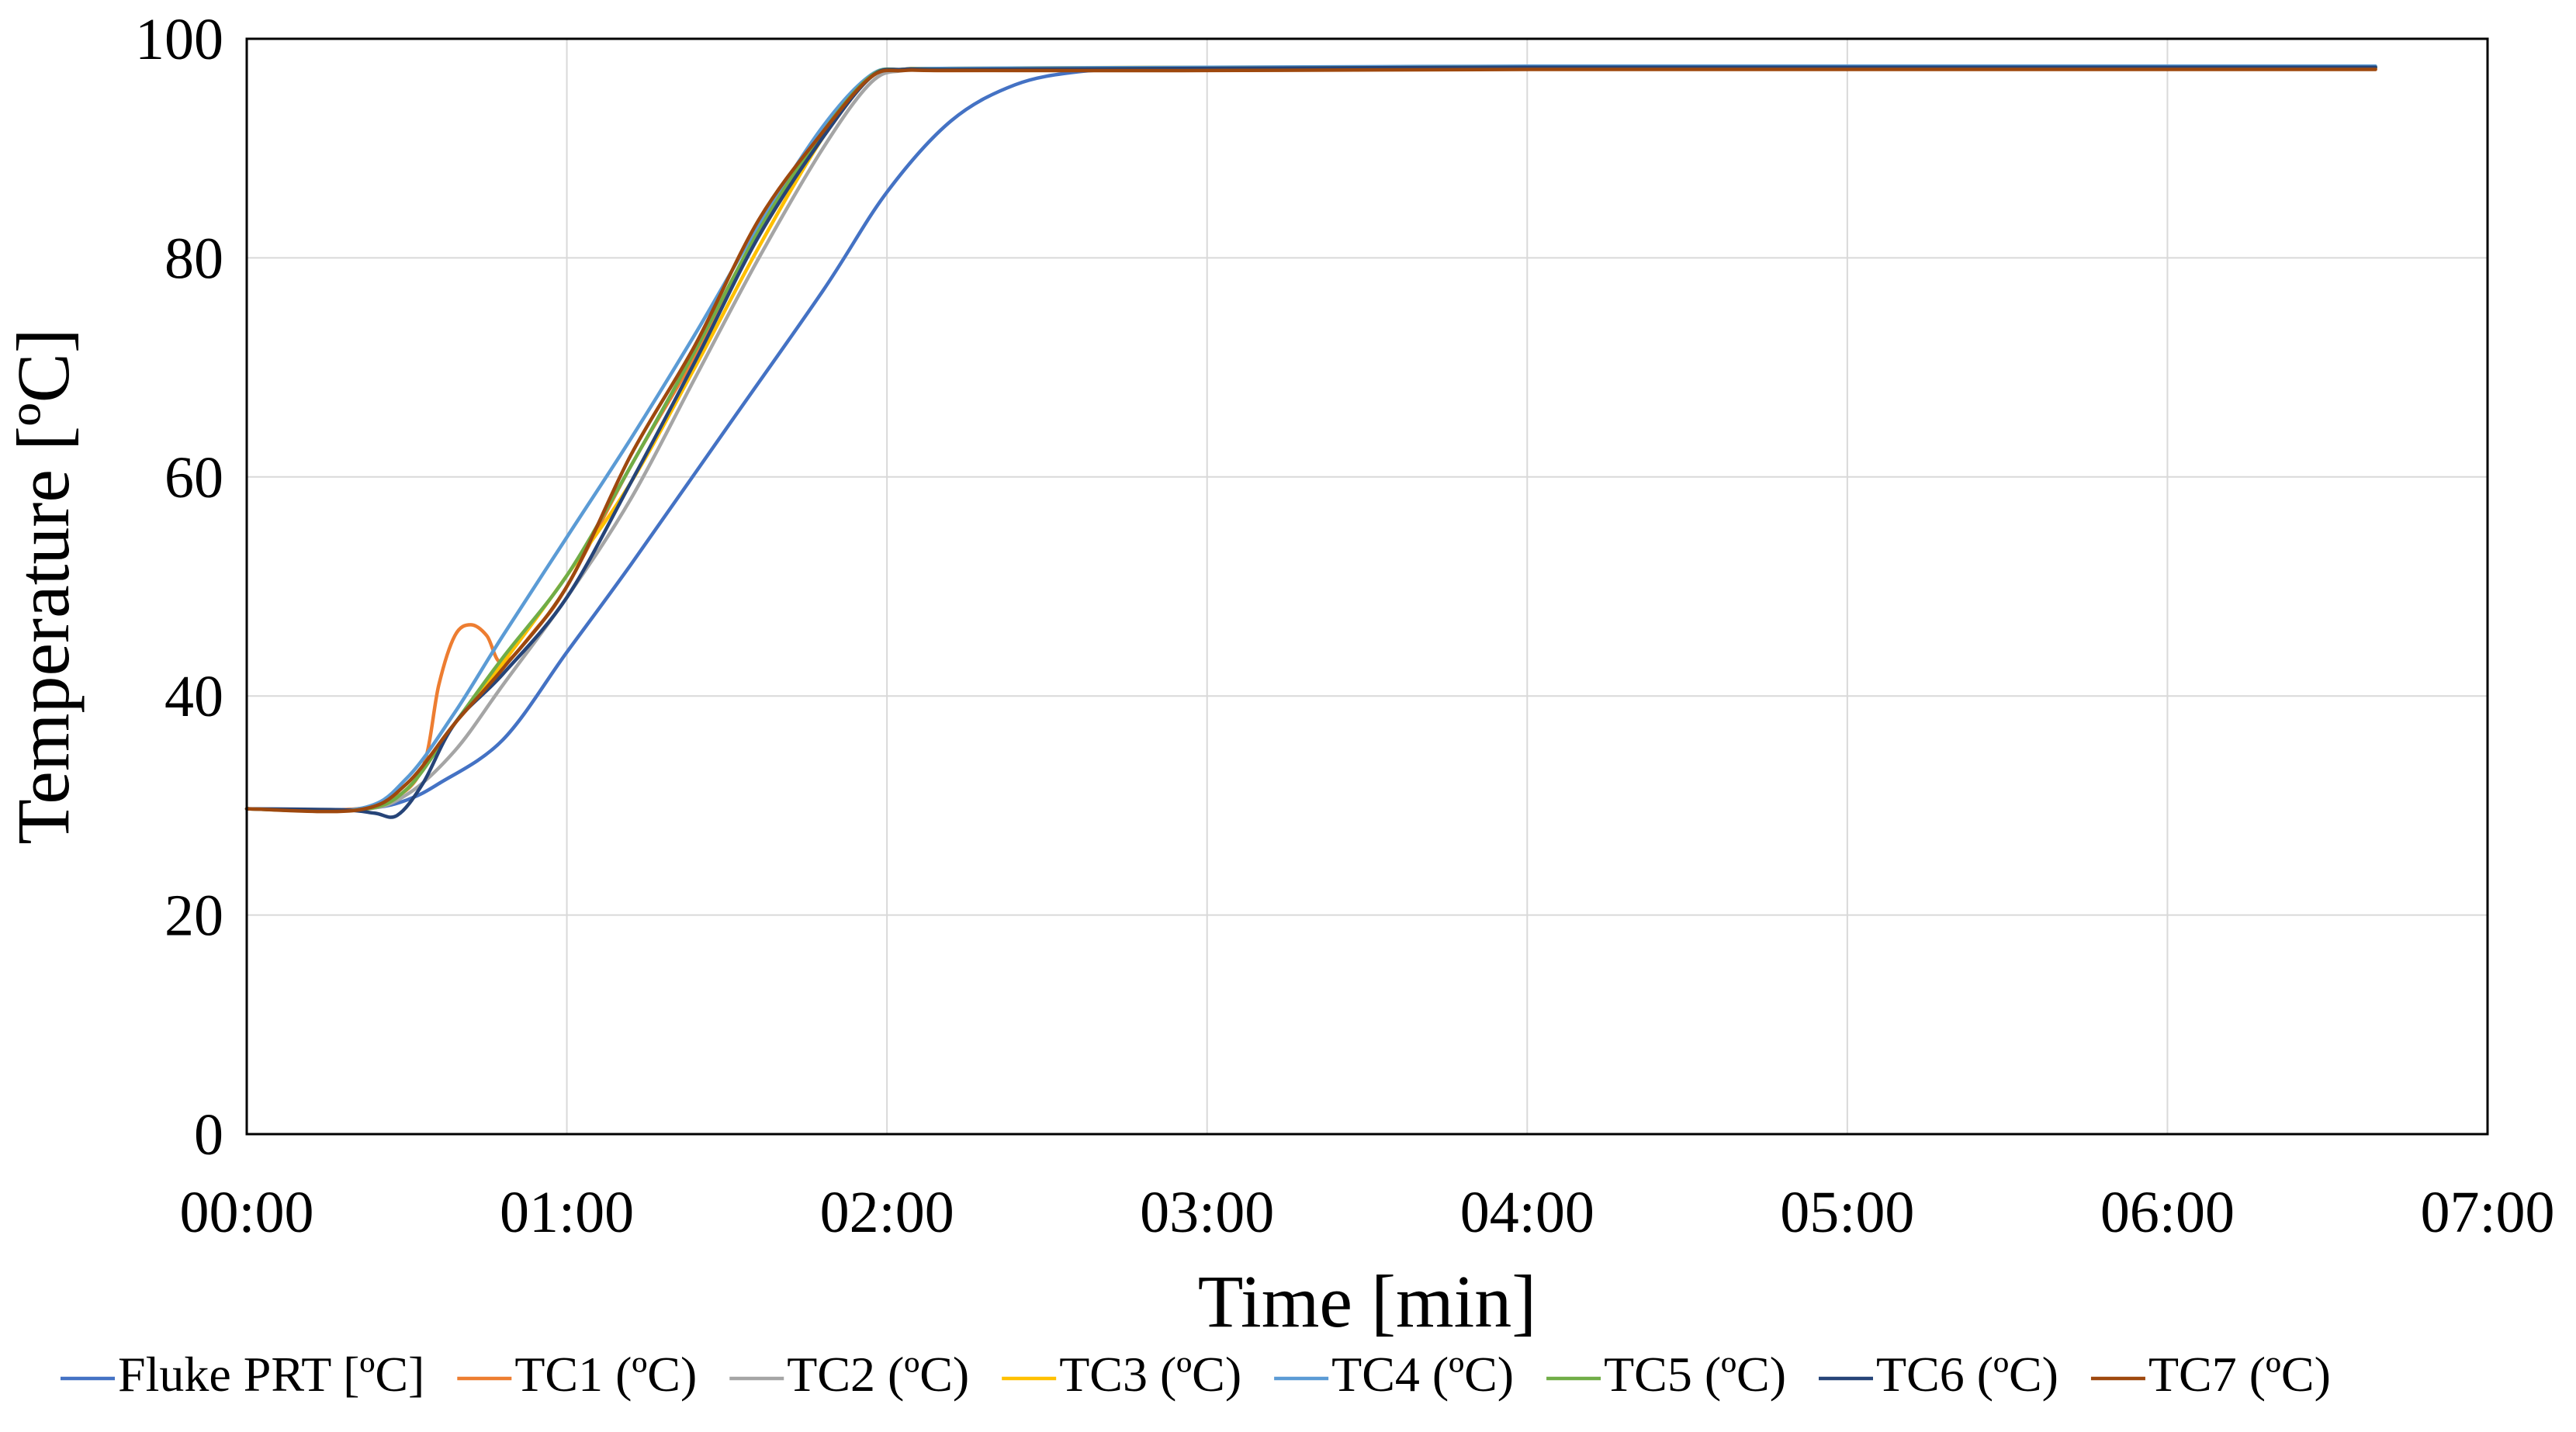 Image resolution: width=2576 pixels, height=1432 pixels. I want to click on legend-label-tc3-c: TC3 (ºC), so click(1150, 1374).